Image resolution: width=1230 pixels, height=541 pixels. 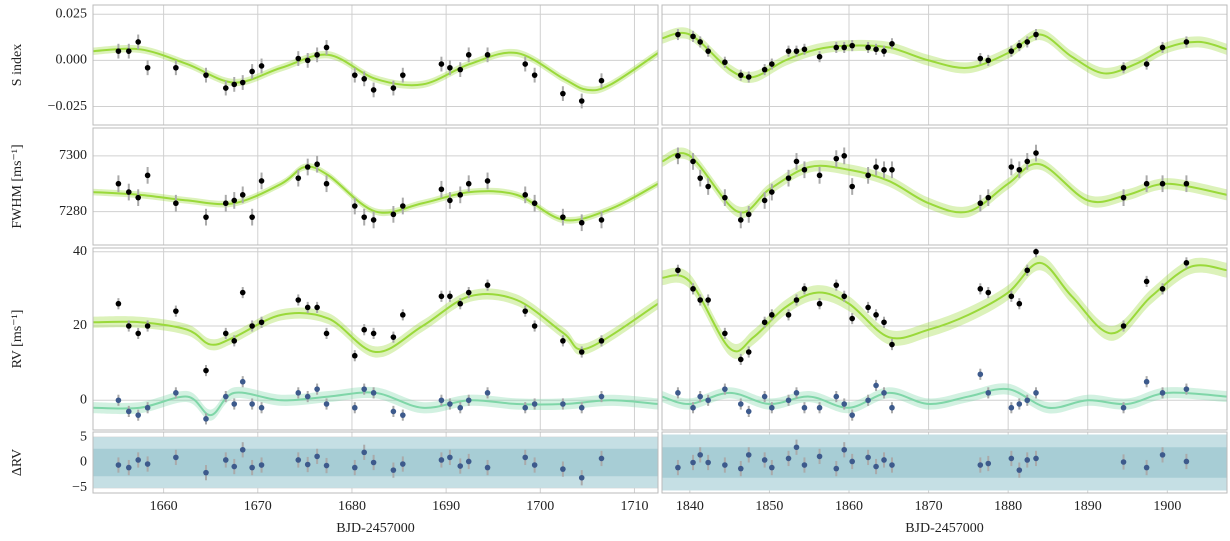 I want to click on y-tick-label: 0, so click(x=83, y=400).